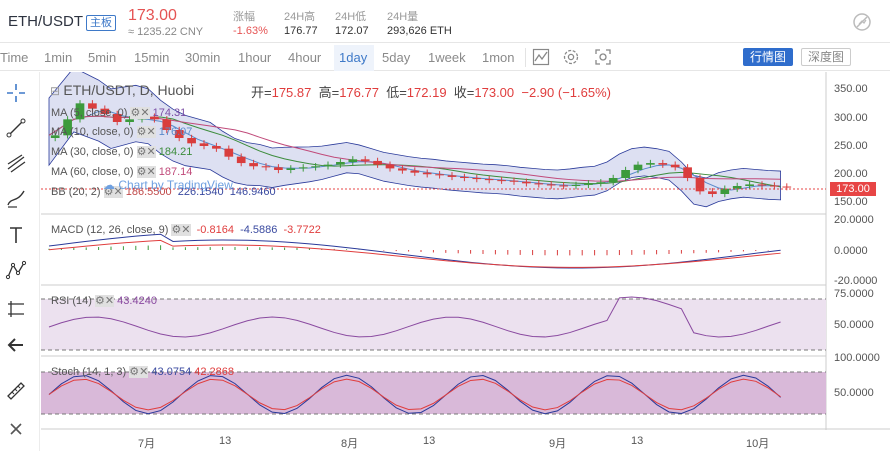 This screenshot has height=451, width=890. Describe the element at coordinates (175, 172) in the screenshot. I see `ma60-value: 187.14` at that location.